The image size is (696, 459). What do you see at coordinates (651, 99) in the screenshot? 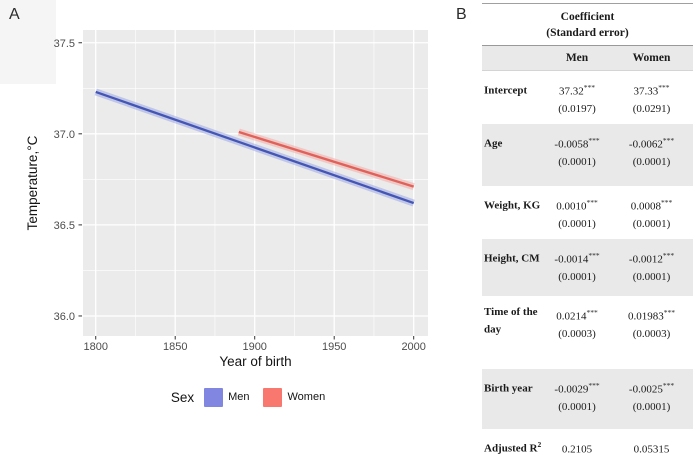
I see `women-cell: 37.33*** (0.0291)` at bounding box center [651, 99].